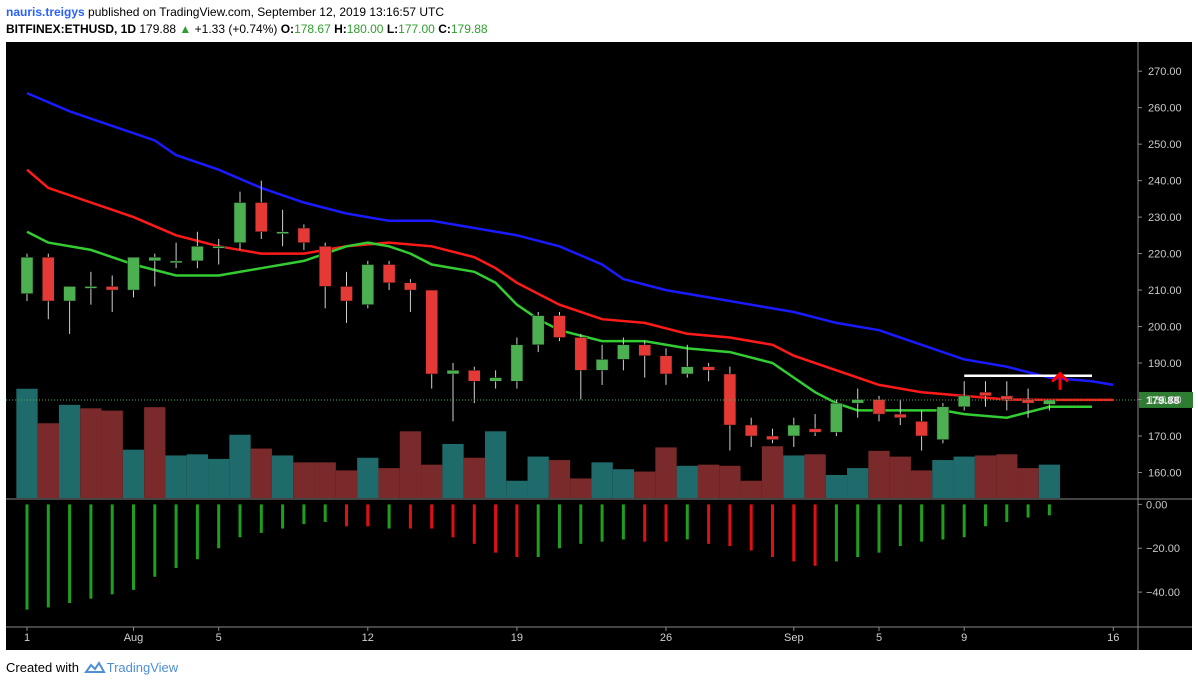 This screenshot has width=1198, height=687. Describe the element at coordinates (1165, 72) in the screenshot. I see `price-tick-label: 270.00` at that location.